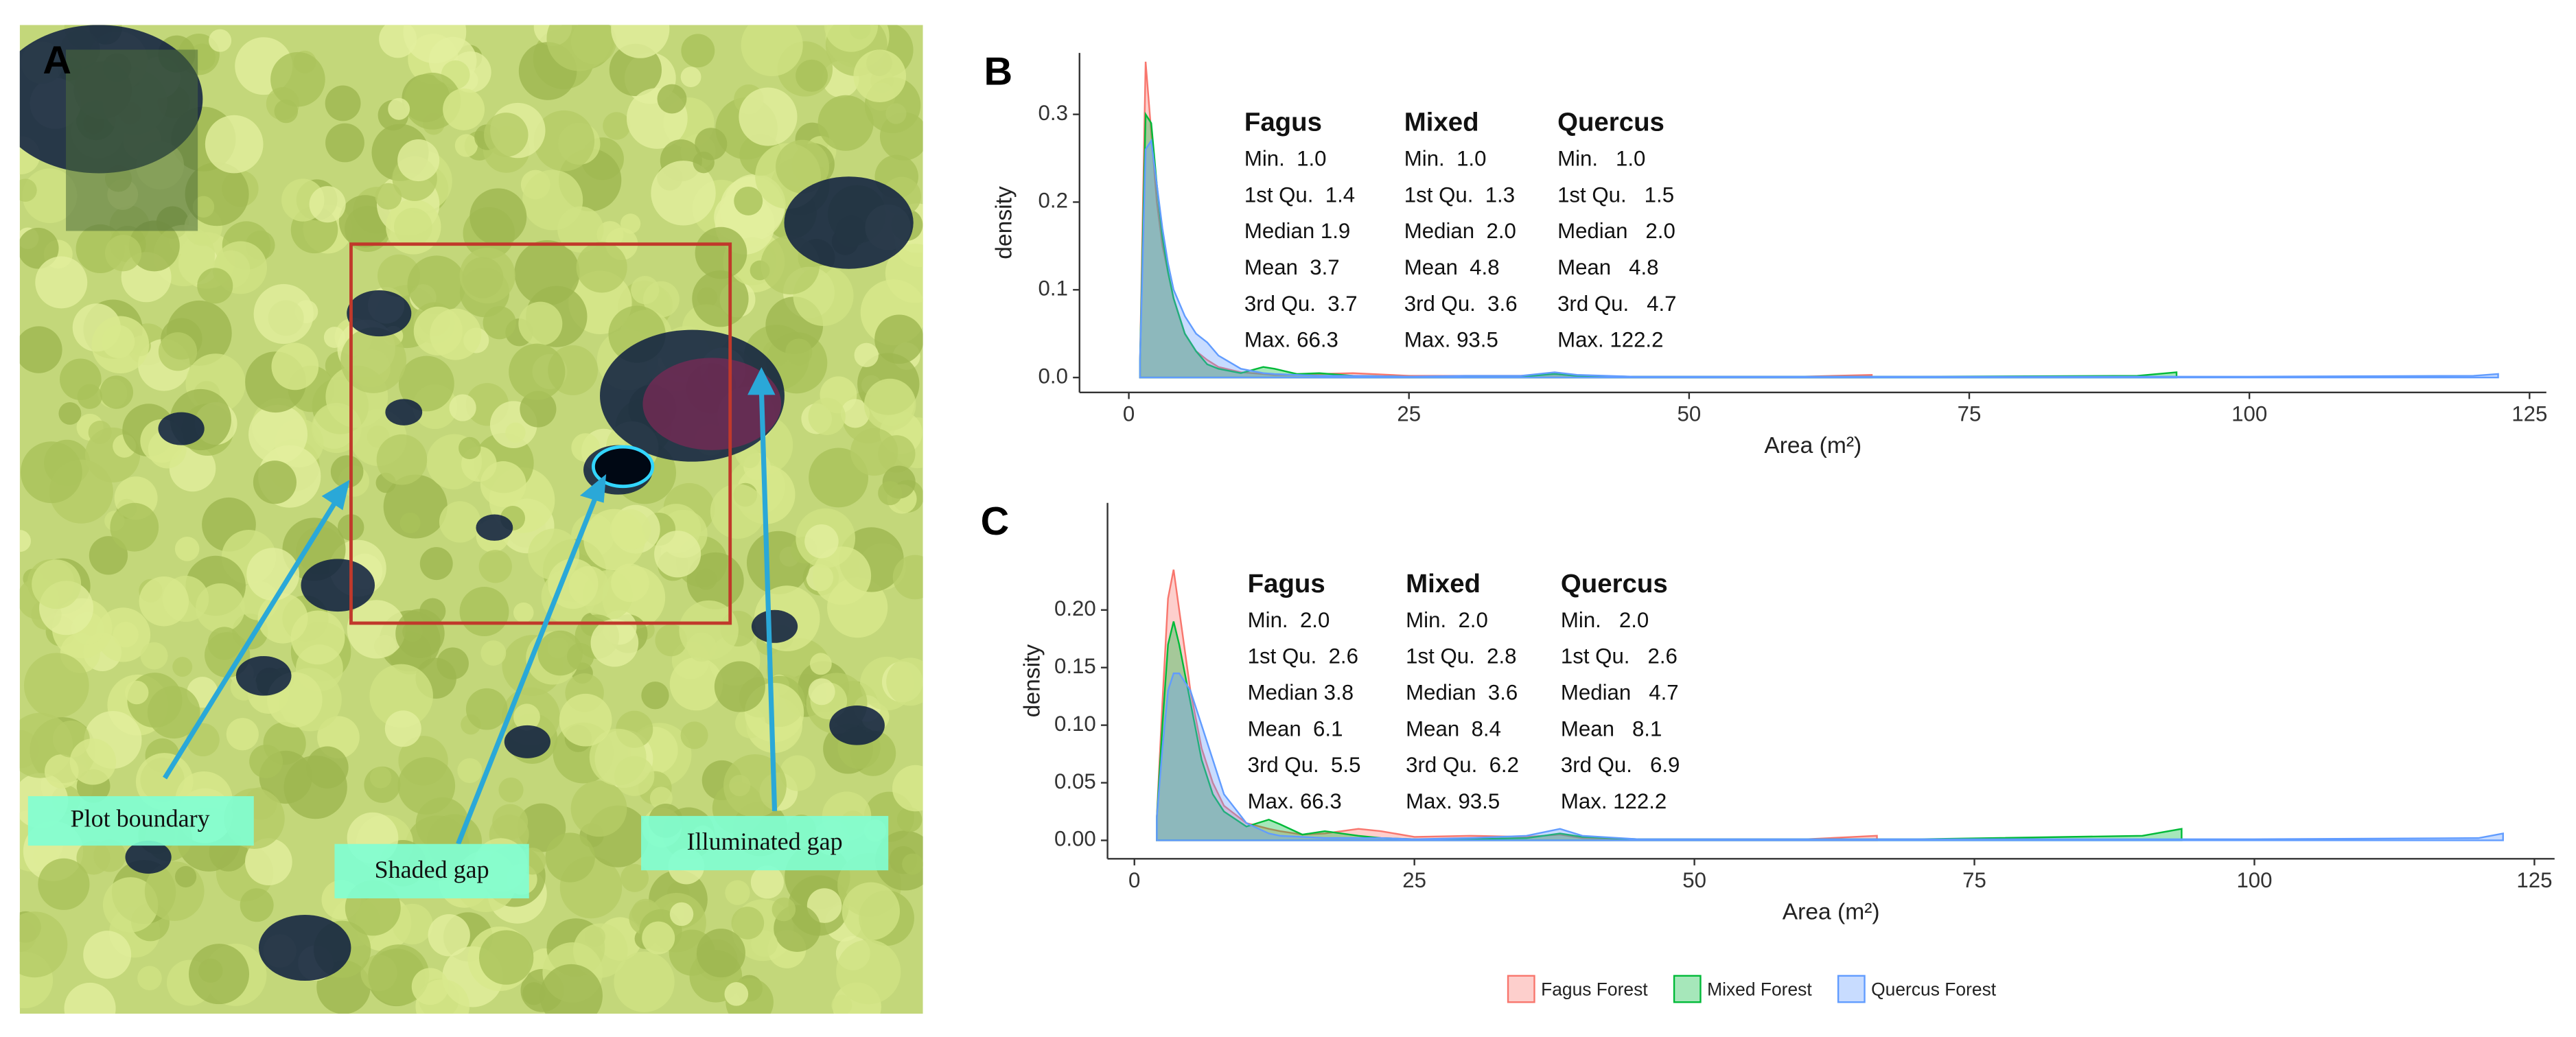  Describe the element at coordinates (1521, 989) in the screenshot. I see `legend-swatch` at that location.